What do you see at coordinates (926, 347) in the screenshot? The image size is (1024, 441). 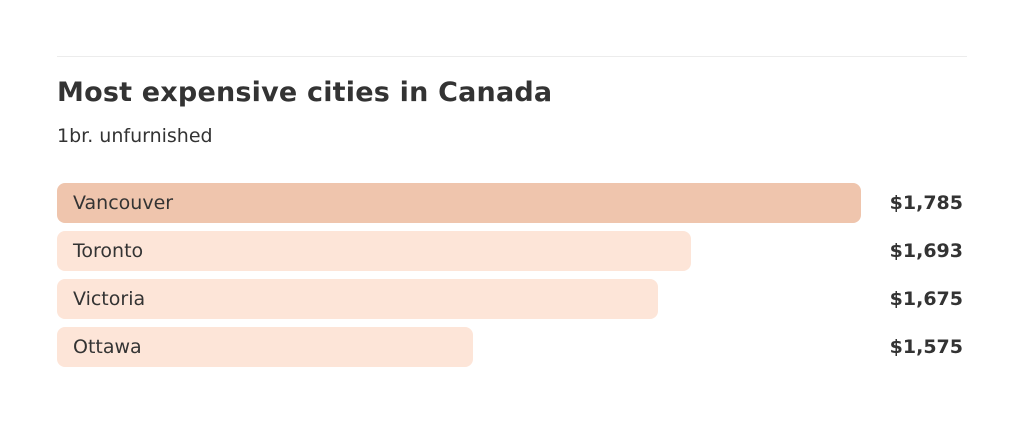 I see `bar-value-label: $1,575` at bounding box center [926, 347].